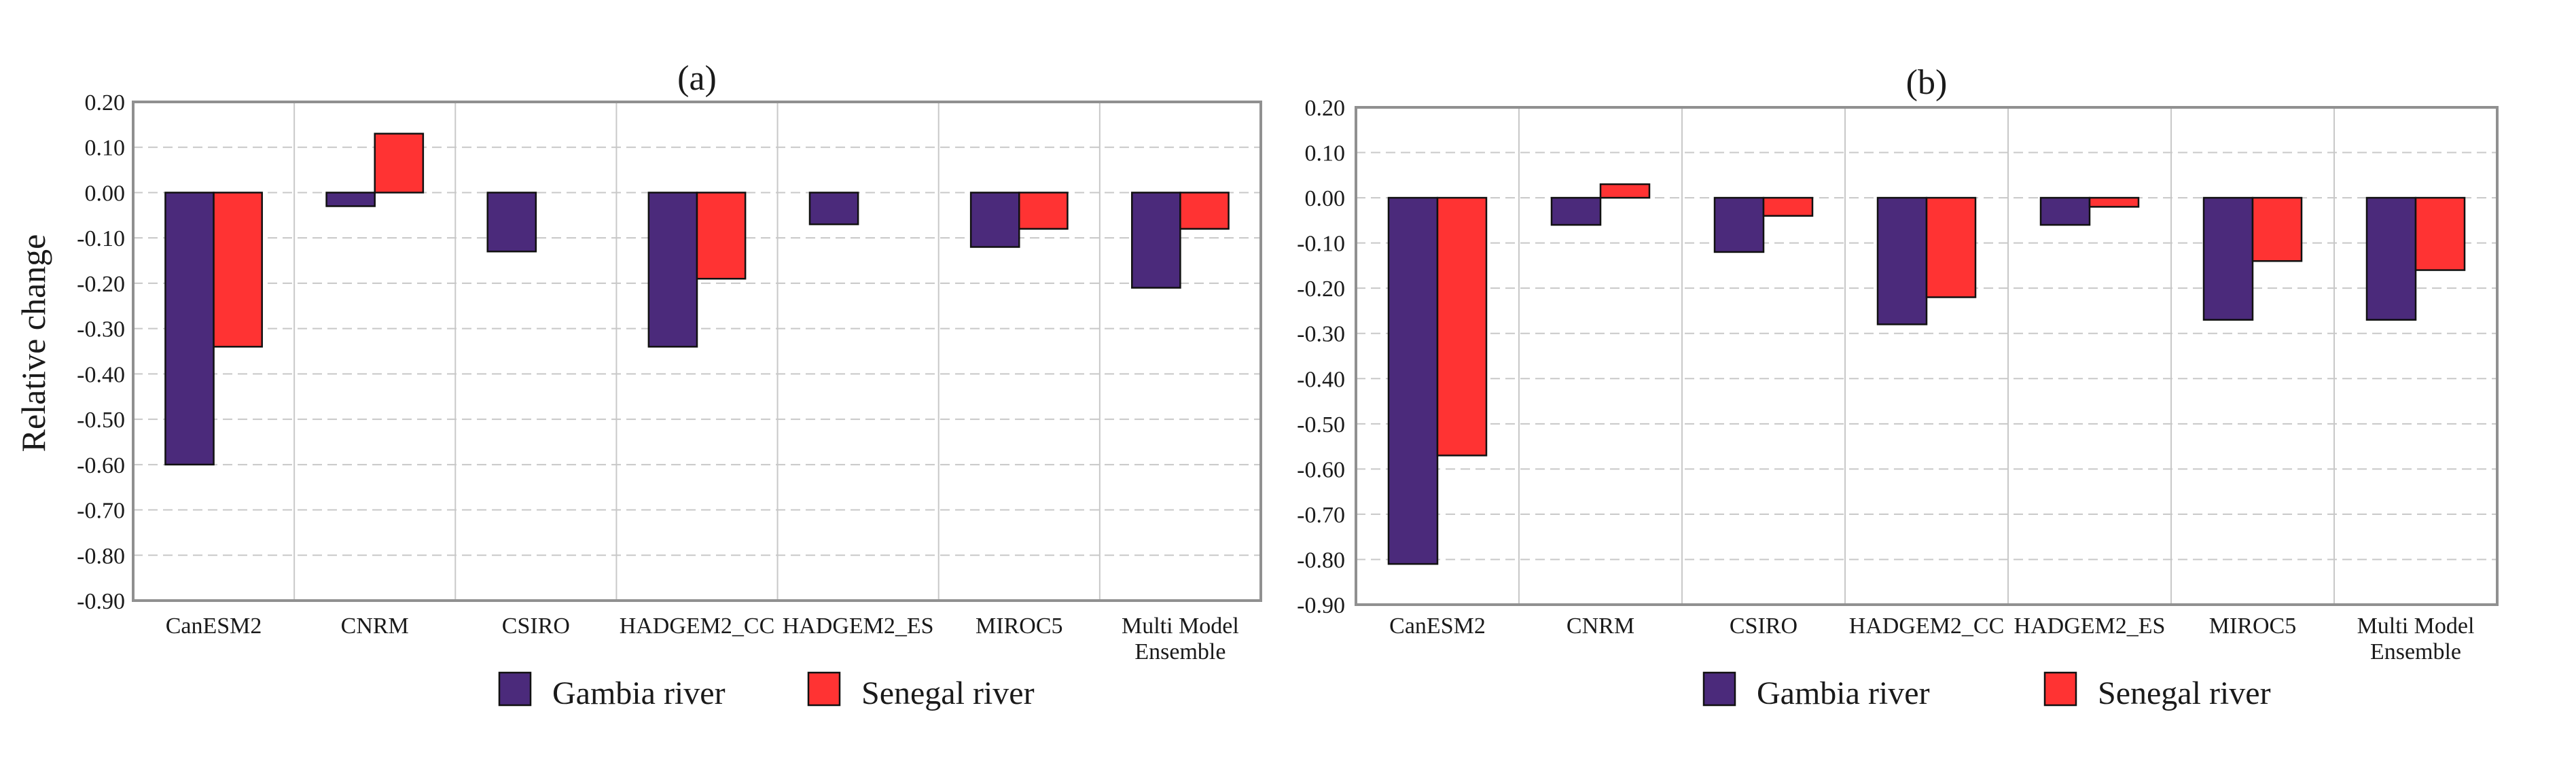 The width and height of the screenshot is (2576, 765). What do you see at coordinates (697, 78) in the screenshot?
I see `chart-title-a: (a)` at bounding box center [697, 78].